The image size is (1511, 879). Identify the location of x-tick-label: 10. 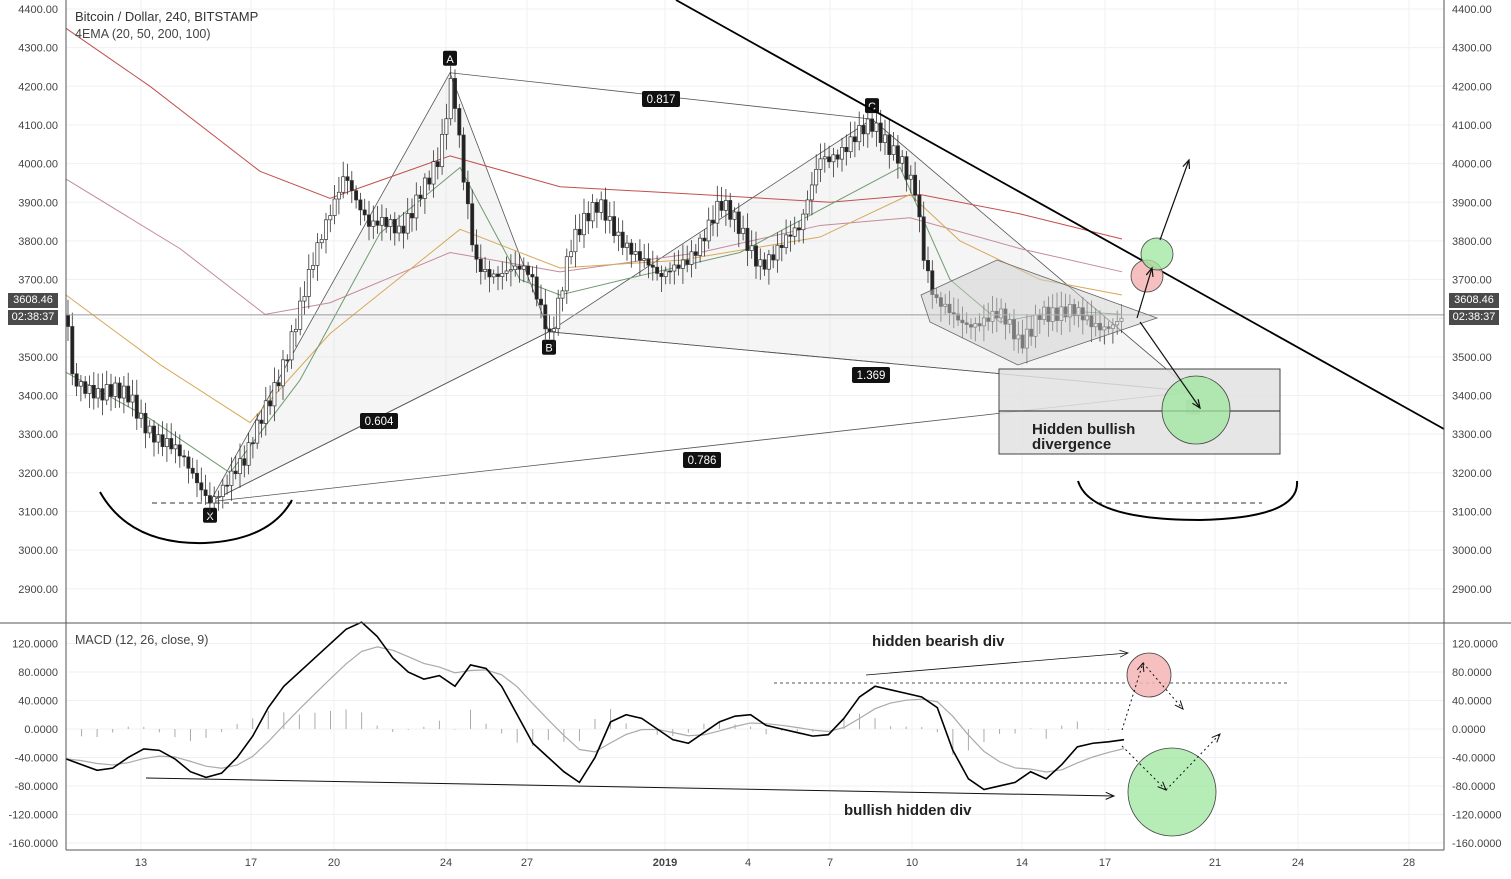
(912, 863).